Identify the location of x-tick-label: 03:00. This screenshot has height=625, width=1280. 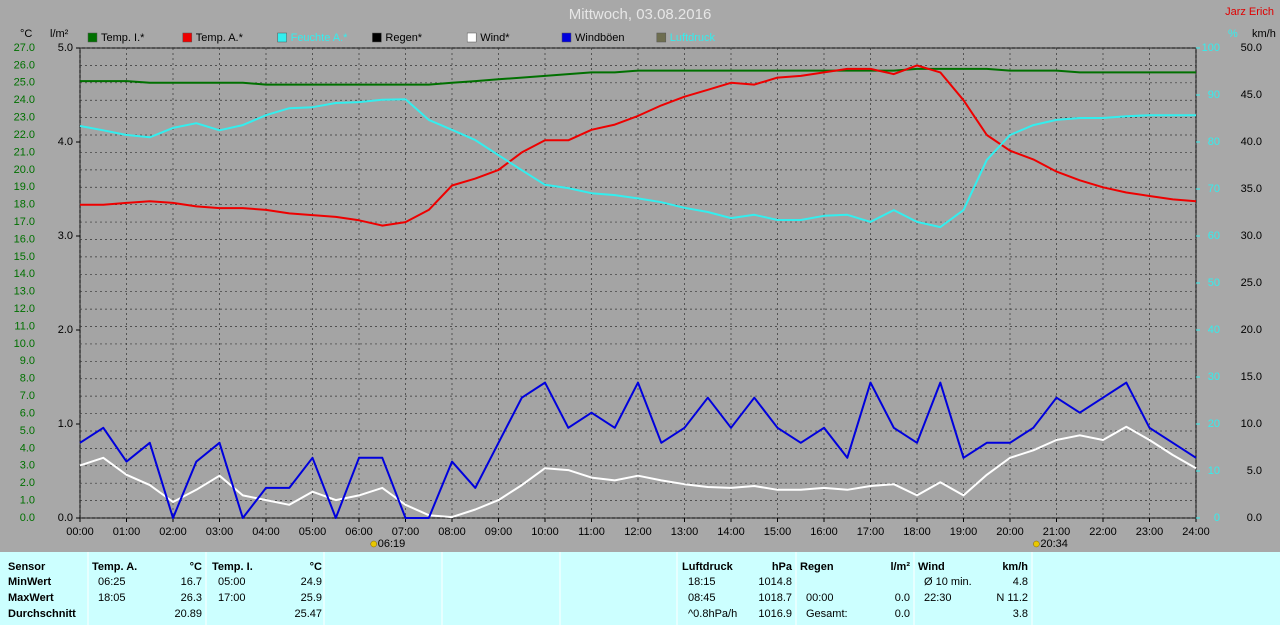
(220, 532).